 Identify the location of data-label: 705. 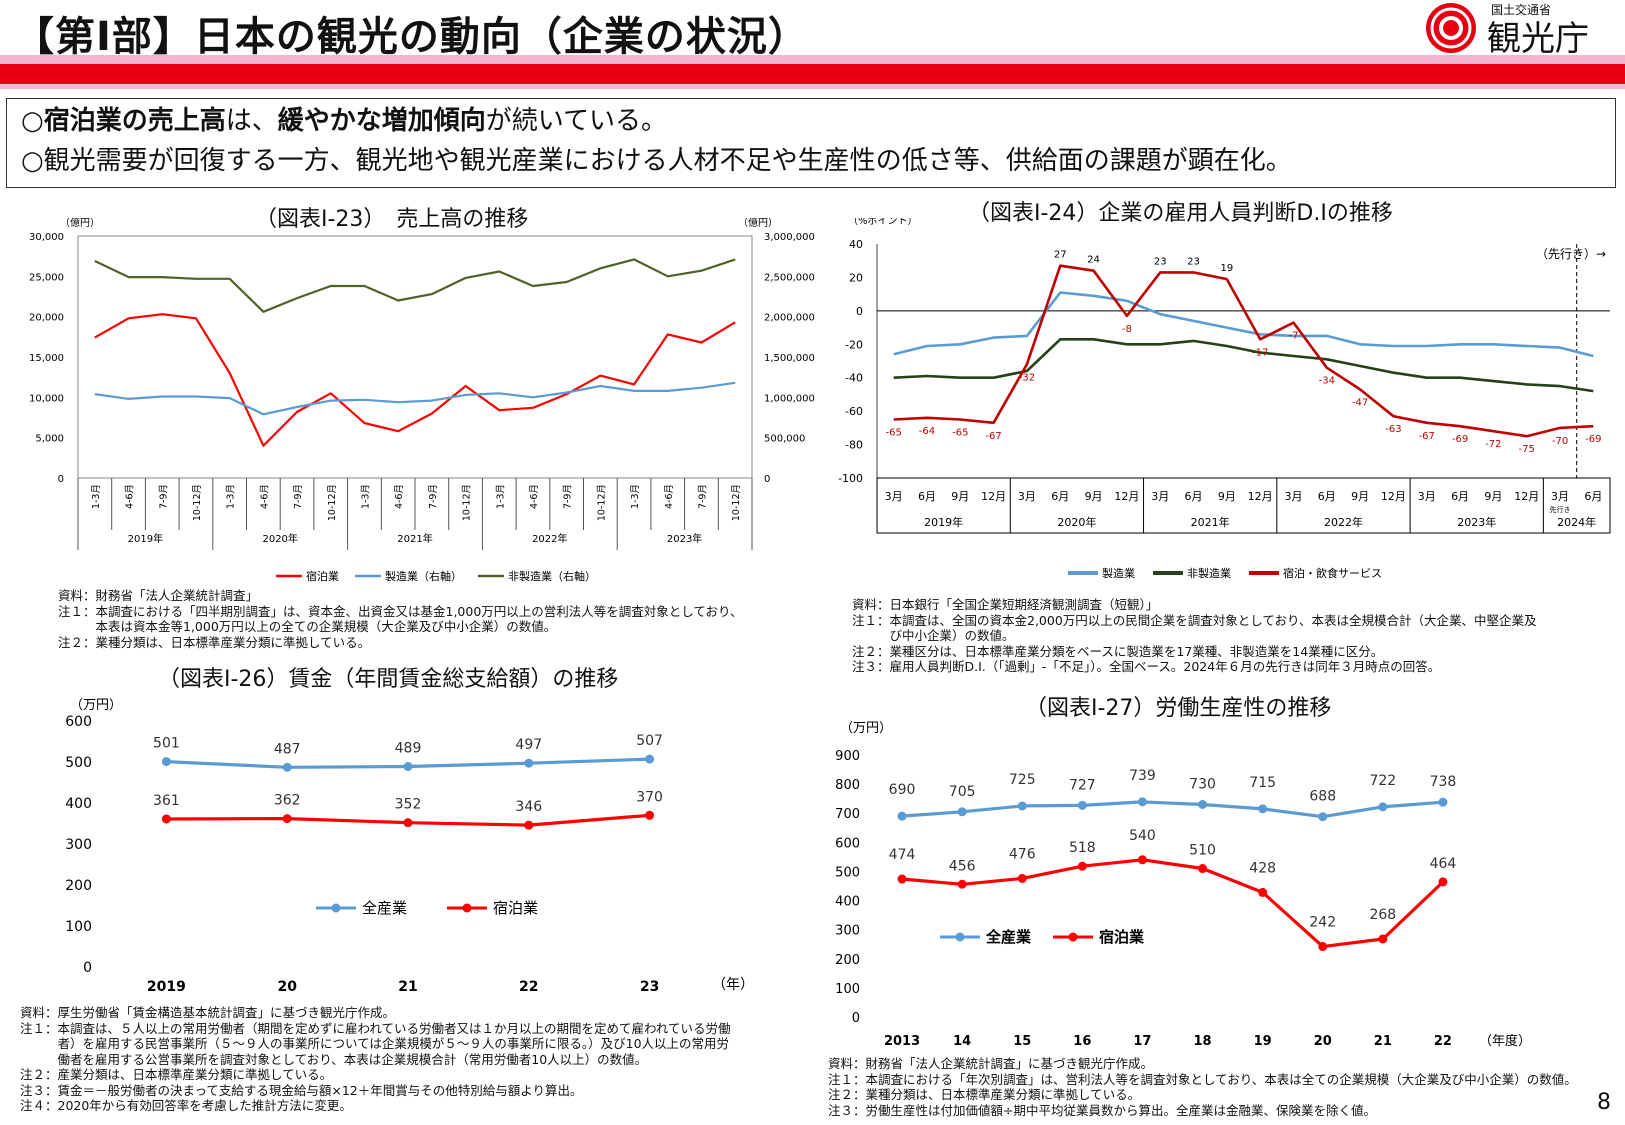
(962, 792).